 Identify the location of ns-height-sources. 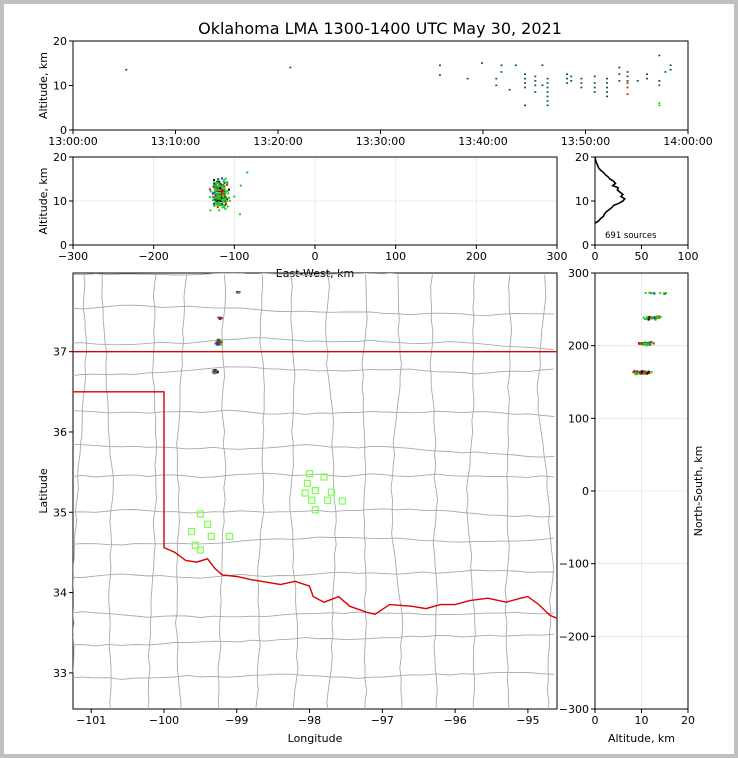
(649, 333).